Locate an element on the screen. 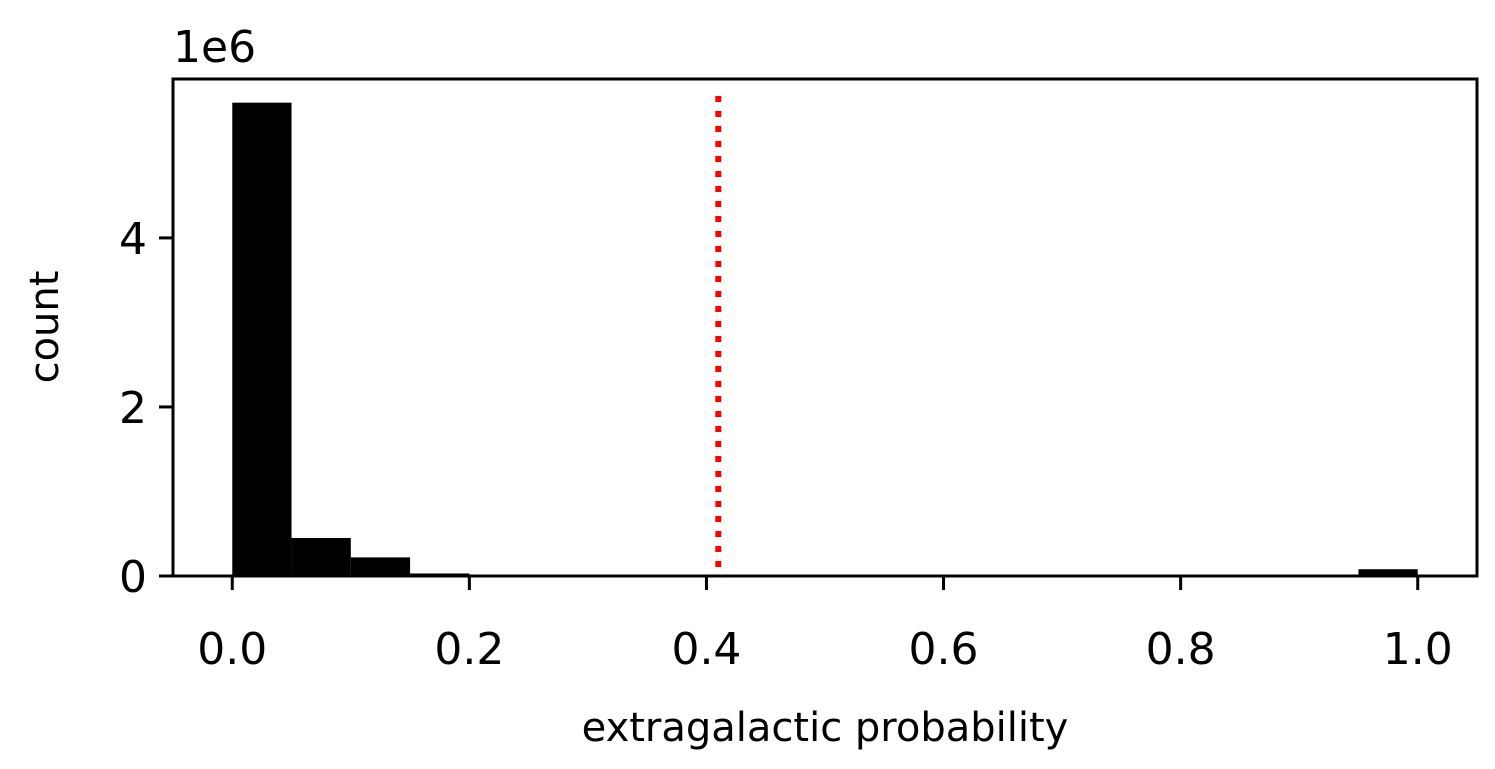 This screenshot has width=1495, height=769. x-tick-label: 1.0 is located at coordinates (1418, 649).